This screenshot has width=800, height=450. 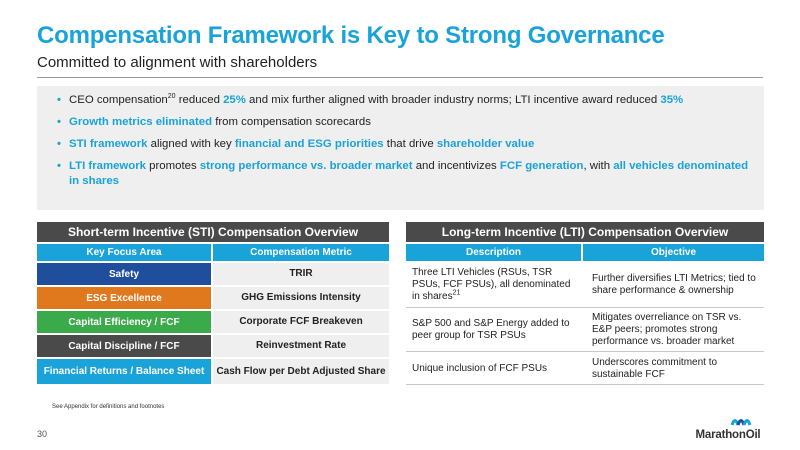 What do you see at coordinates (124, 274) in the screenshot?
I see `sti-area-cell: Safety` at bounding box center [124, 274].